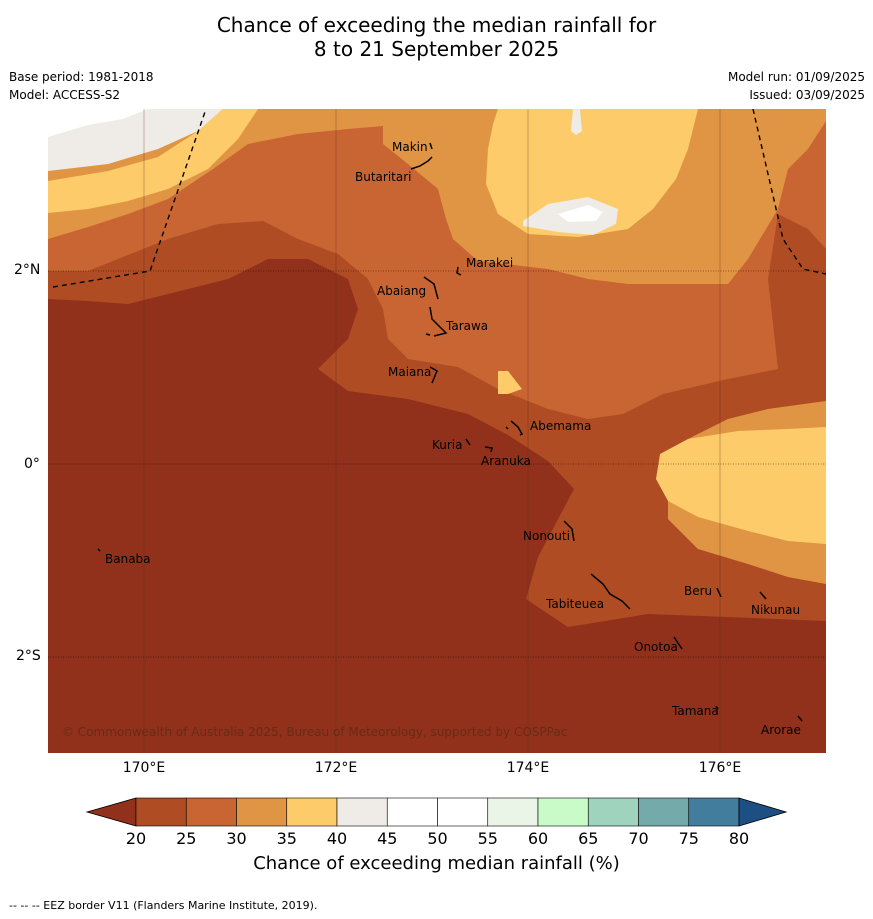 This screenshot has width=873, height=919. Describe the element at coordinates (506, 461) in the screenshot. I see `label-aranuka: Aranuka` at that location.